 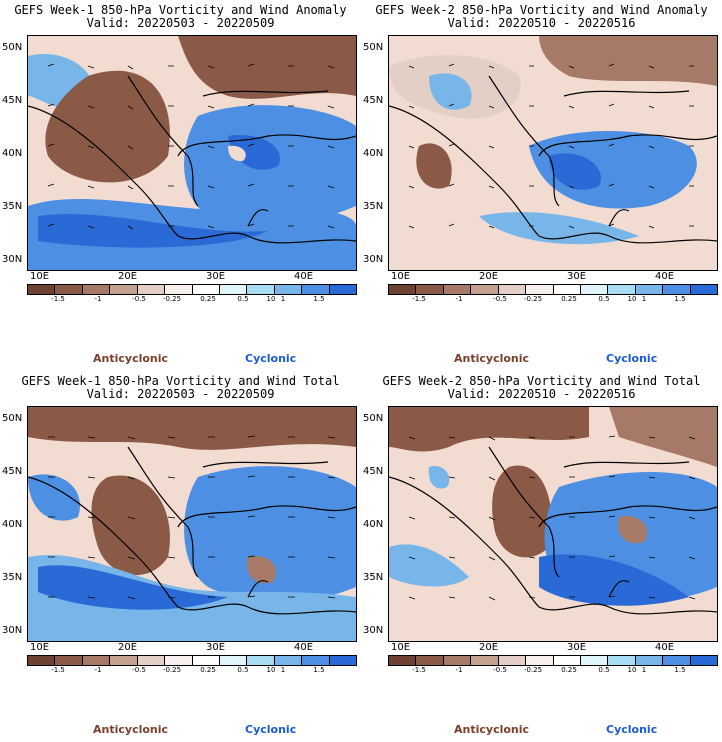 What do you see at coordinates (644, 670) in the screenshot?
I see `colorbar-tick: 1` at bounding box center [644, 670].